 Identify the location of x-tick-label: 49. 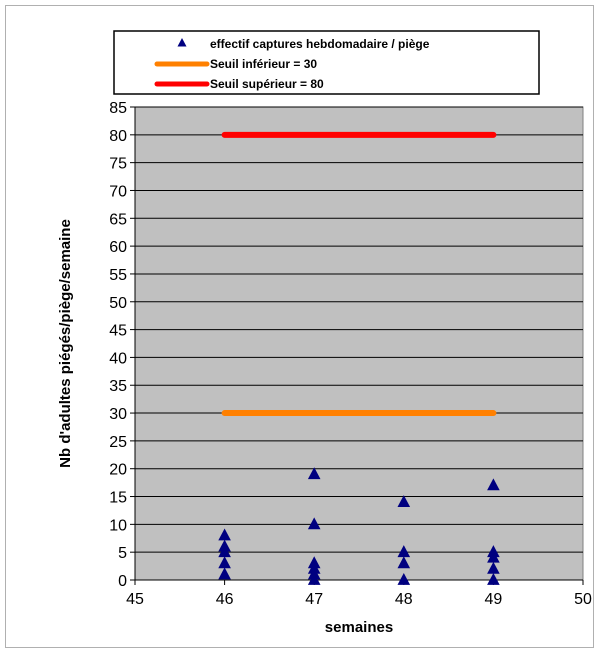
(494, 599).